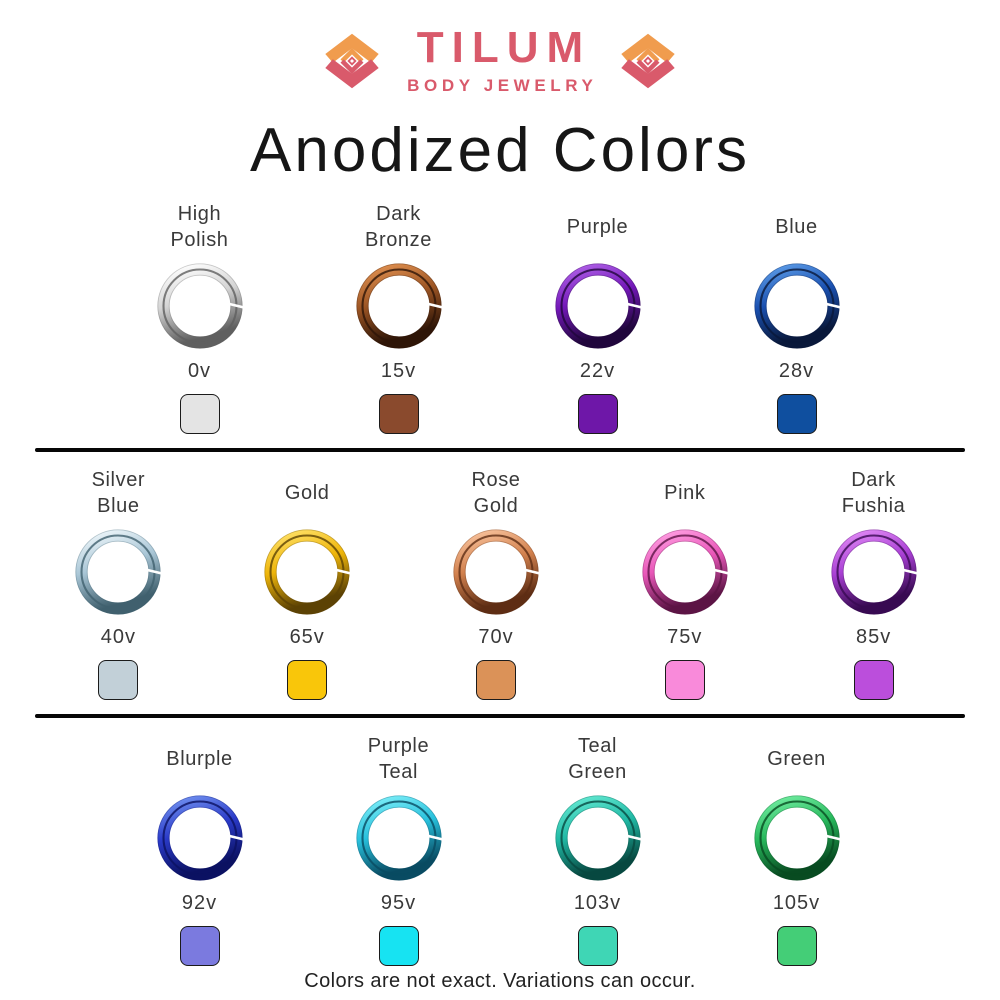 Image resolution: width=1000 pixels, height=1000 pixels. What do you see at coordinates (118, 492) in the screenshot?
I see `color-name: Silver Blue` at bounding box center [118, 492].